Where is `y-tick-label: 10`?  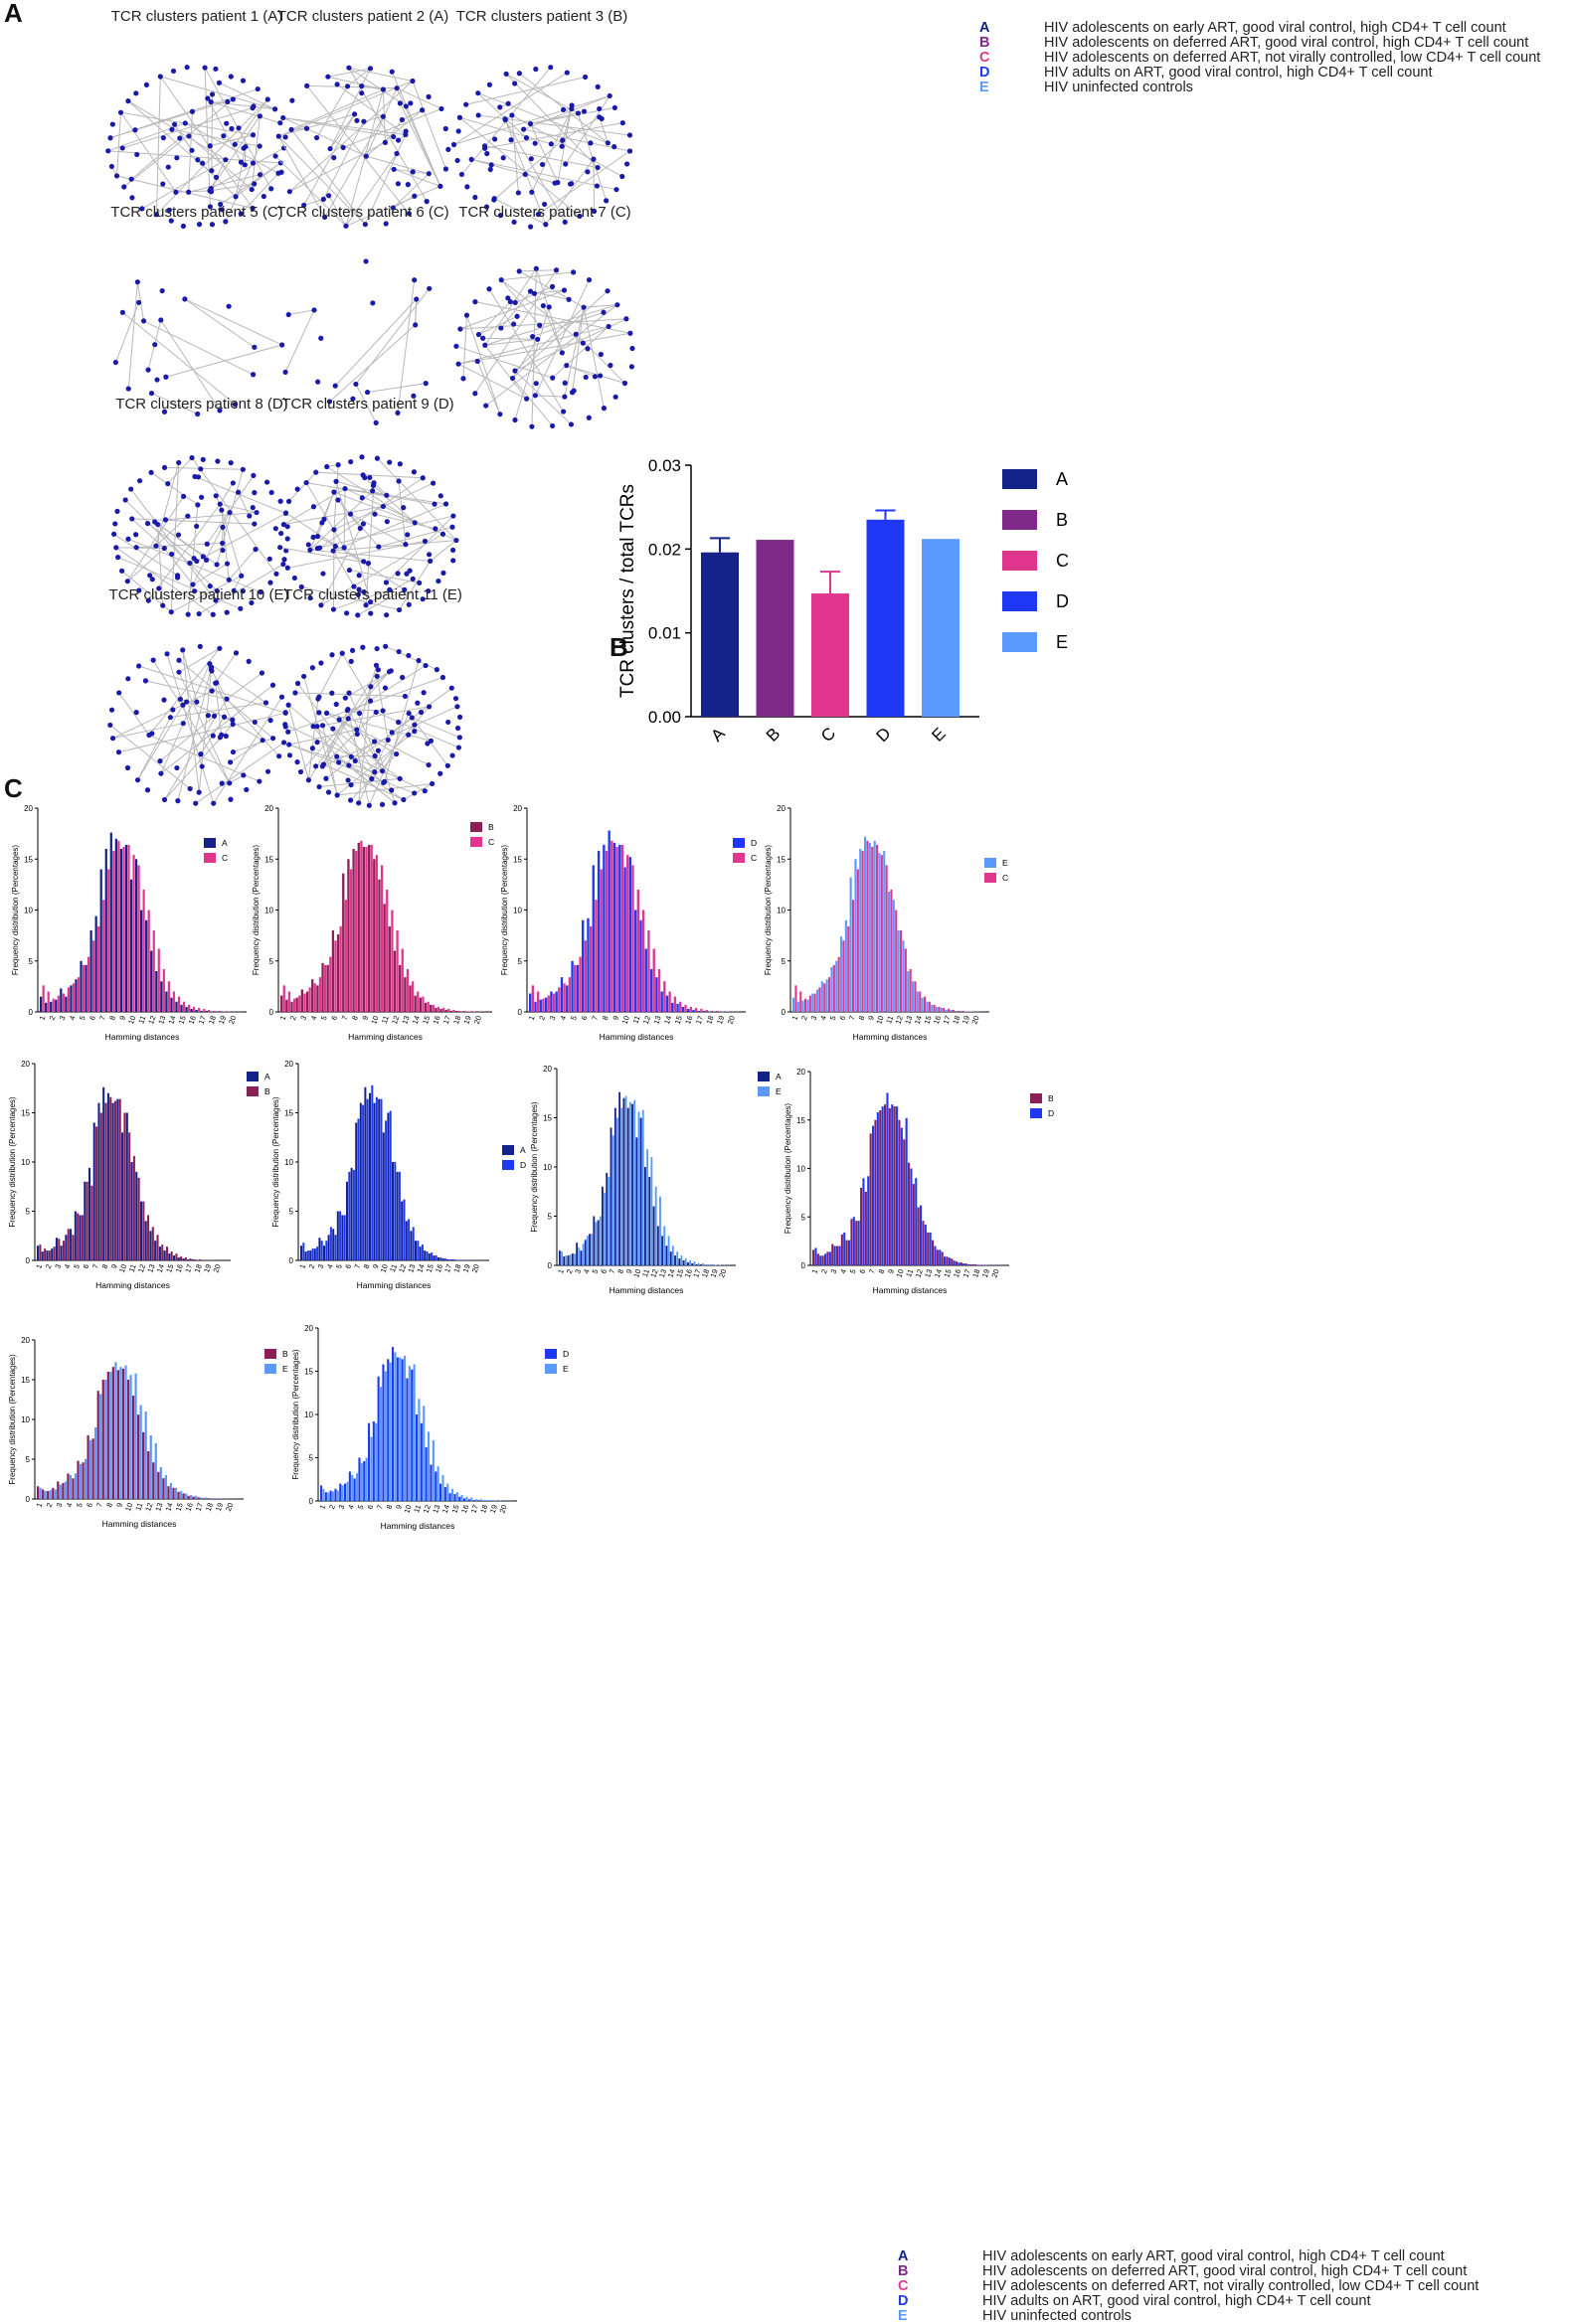 y-tick-label: 10 is located at coordinates (288, 1162).